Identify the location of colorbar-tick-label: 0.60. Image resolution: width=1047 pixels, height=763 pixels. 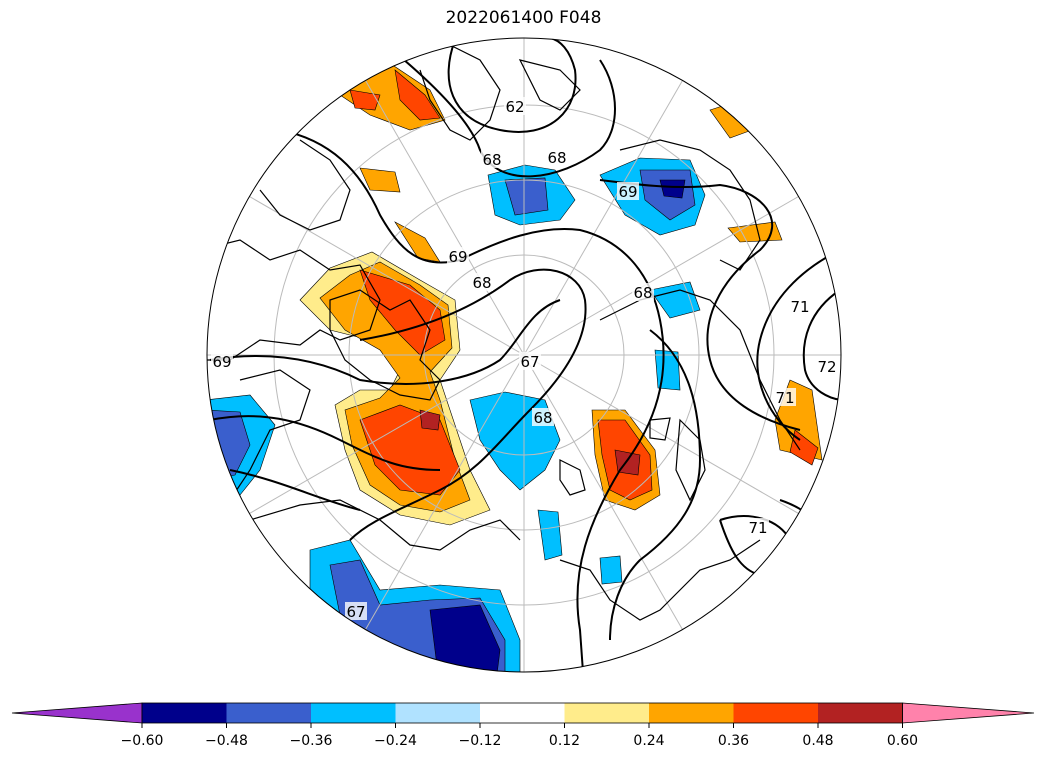
(902, 741).